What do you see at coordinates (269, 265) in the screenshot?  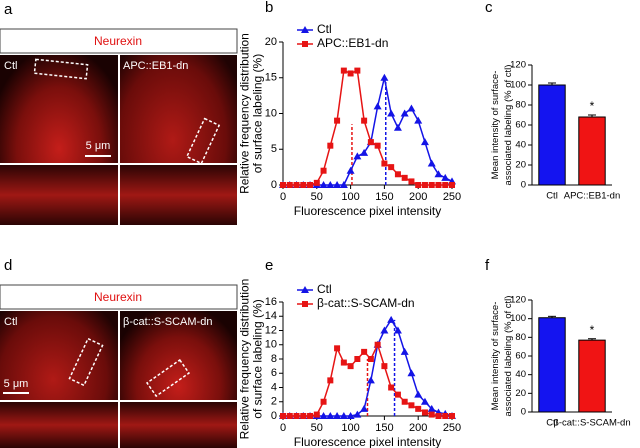 I see `panel-letter: e` at bounding box center [269, 265].